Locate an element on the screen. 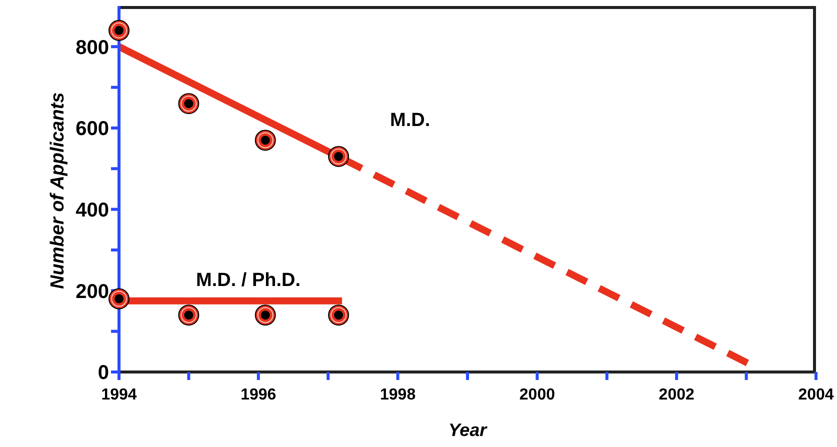  x-tick-label: 2000 is located at coordinates (537, 395).